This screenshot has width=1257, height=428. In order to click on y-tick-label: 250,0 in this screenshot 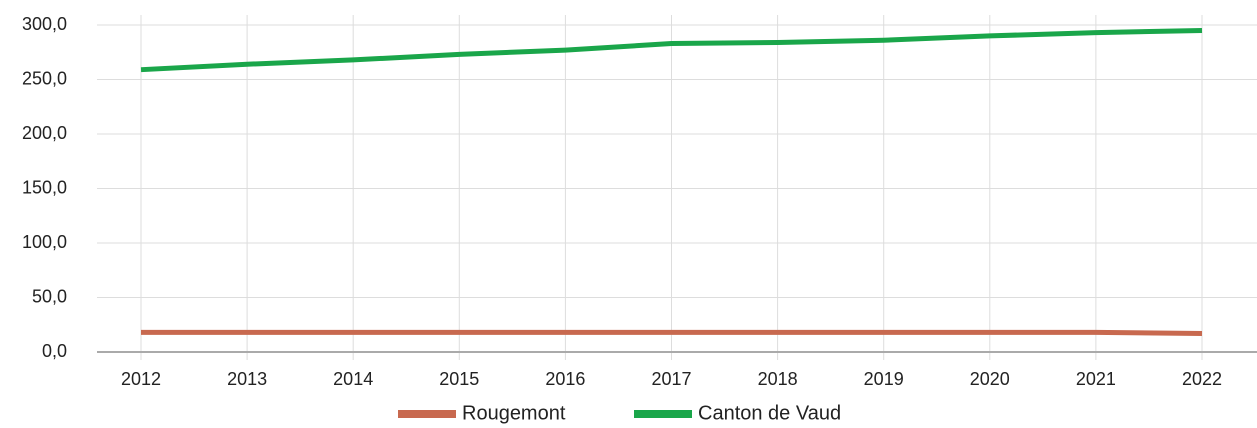, I will do `click(44, 78)`.